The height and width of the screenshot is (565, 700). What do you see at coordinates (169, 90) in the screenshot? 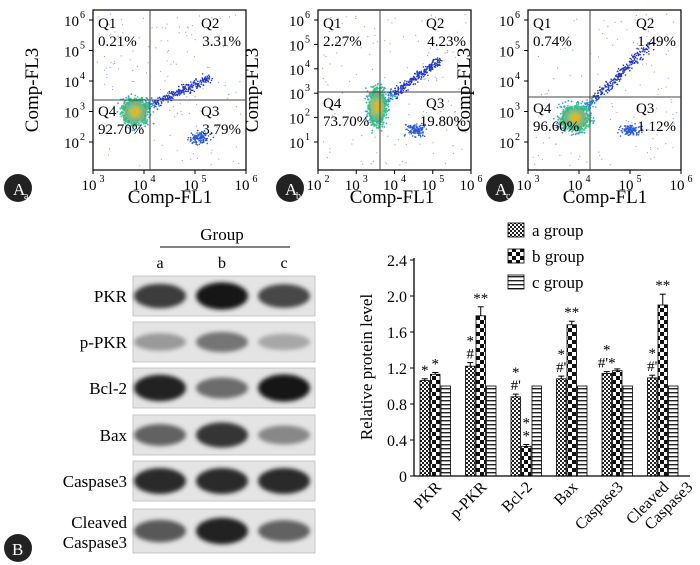
I see `flow-a-scatter` at bounding box center [169, 90].